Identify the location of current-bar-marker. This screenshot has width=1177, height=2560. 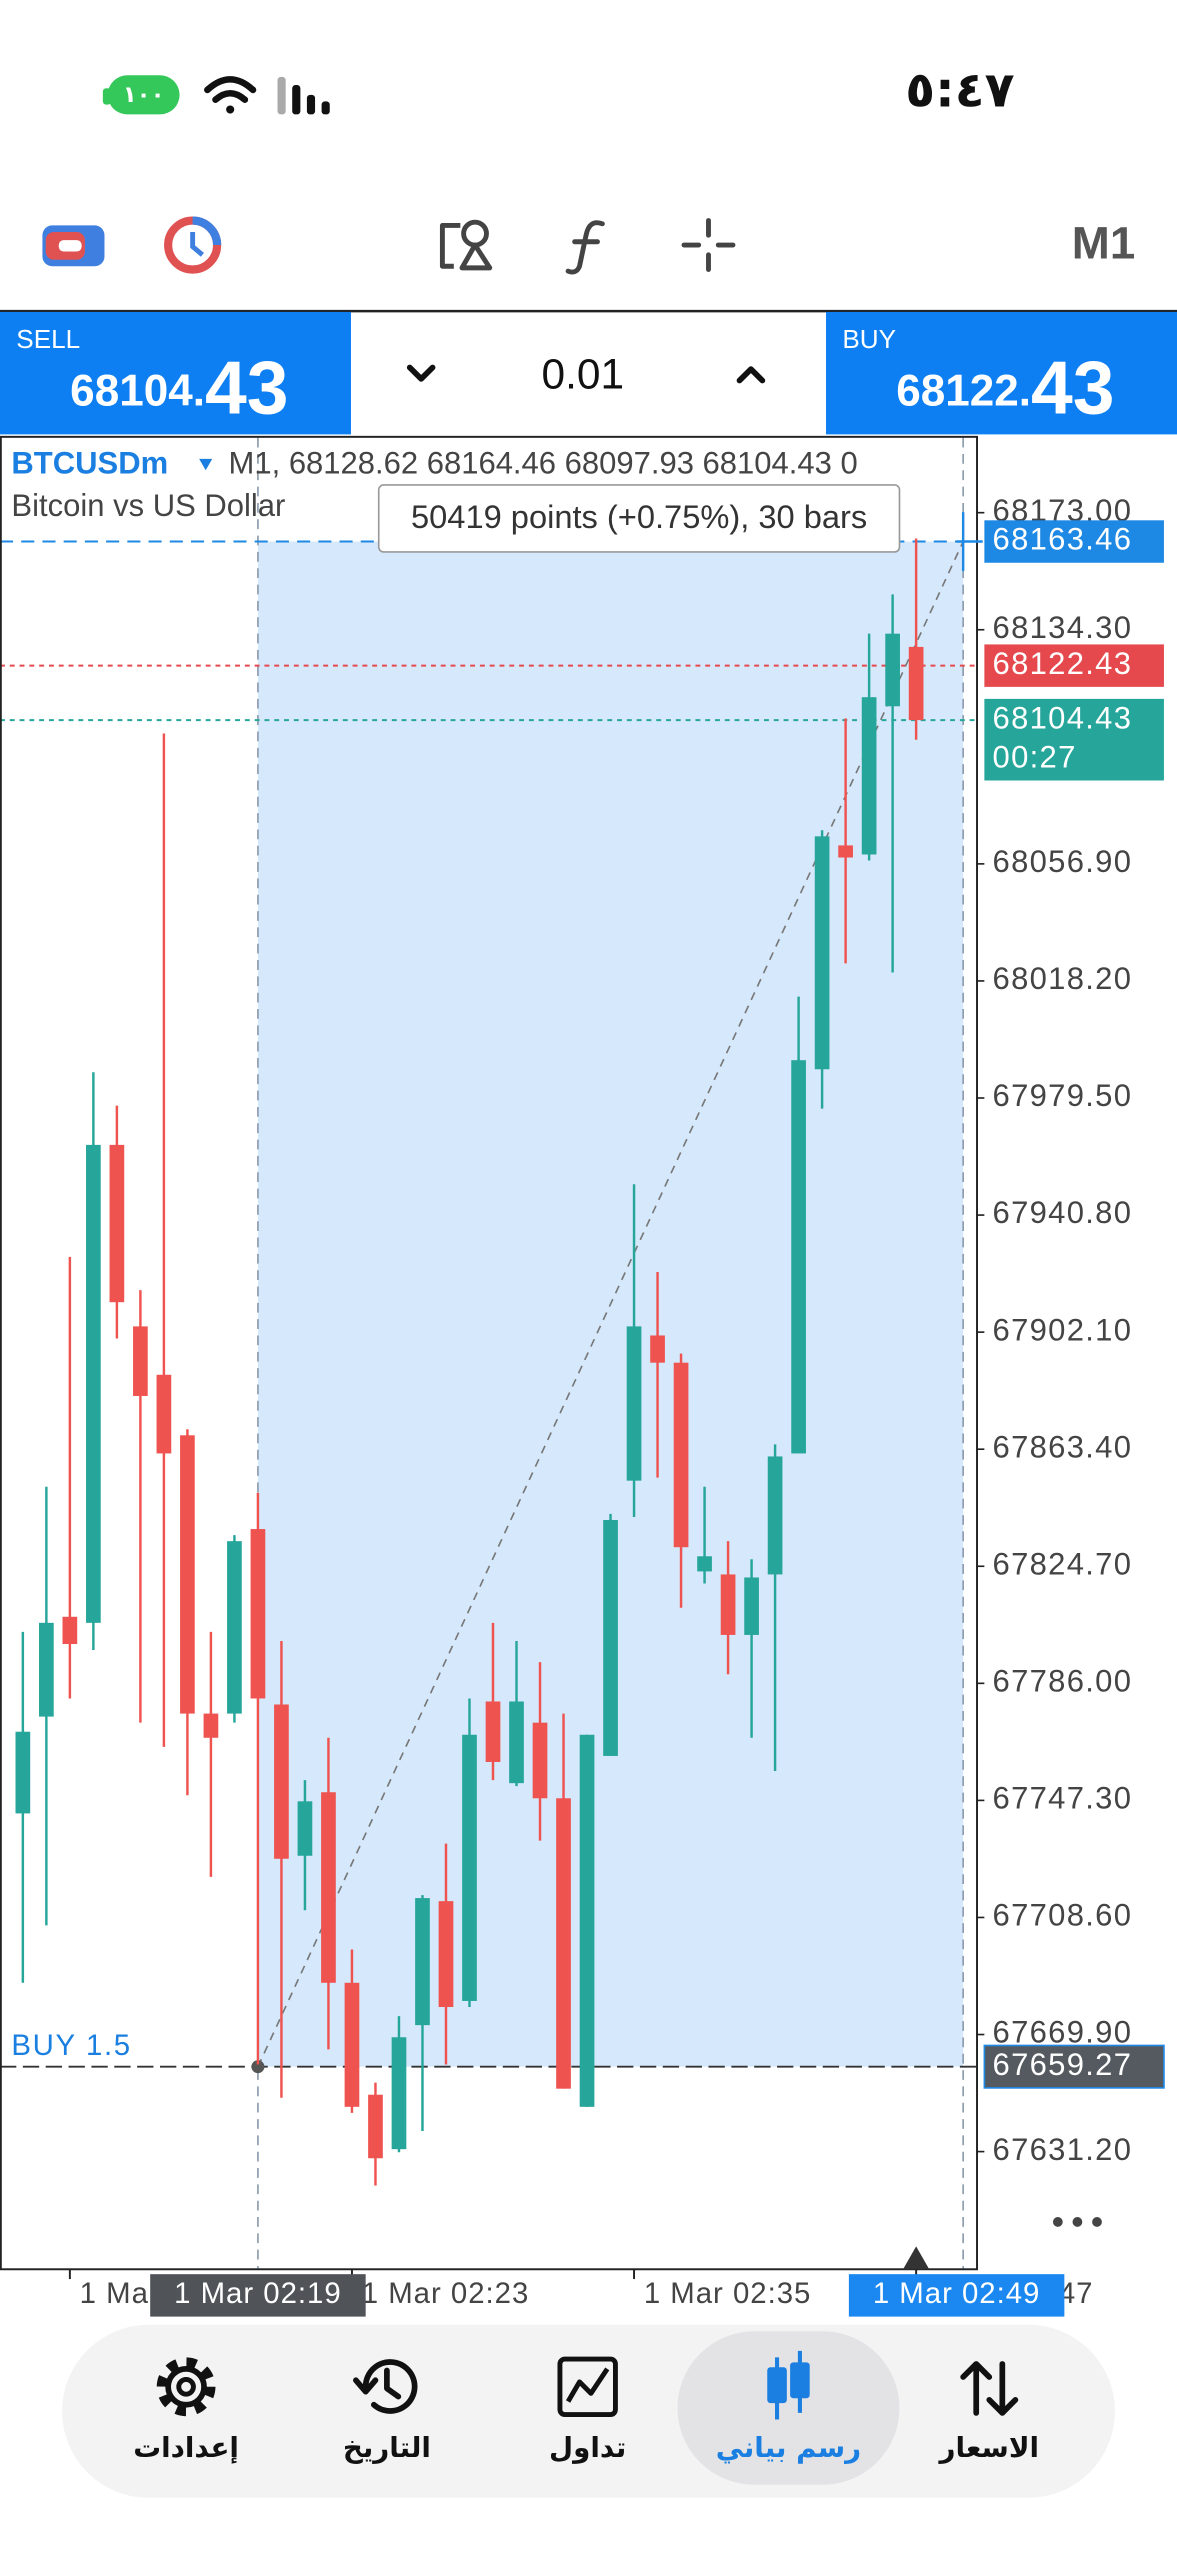
(916, 2258).